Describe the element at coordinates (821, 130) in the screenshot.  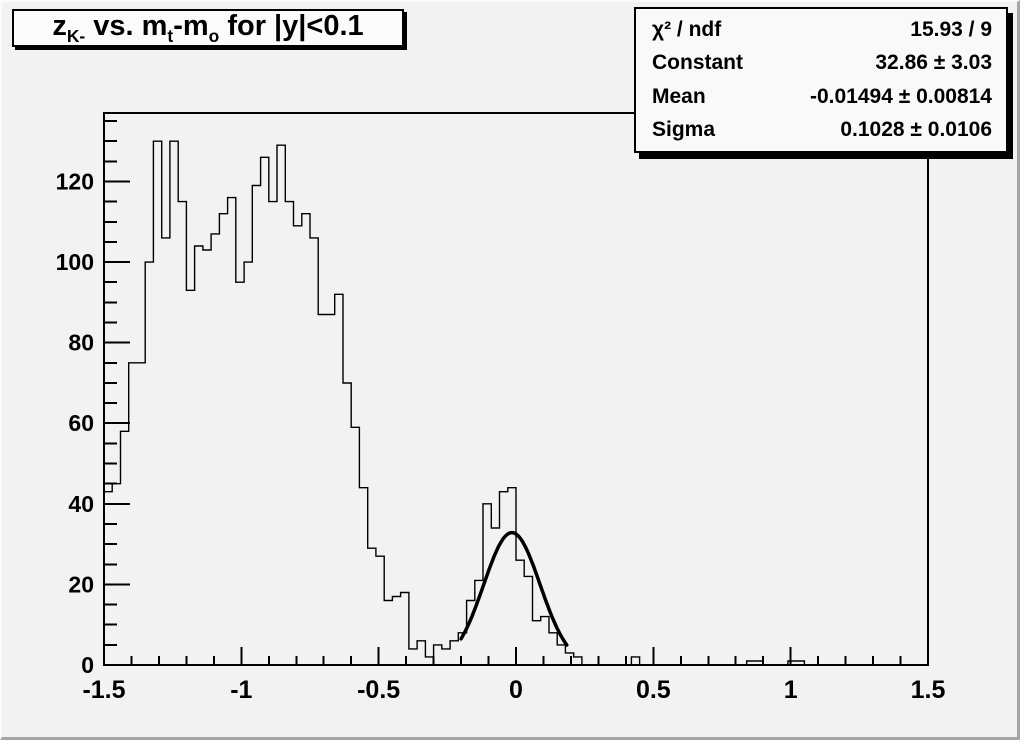
I see `stats-row-sigma: Sigma 0.1028 ± 0.0106` at that location.